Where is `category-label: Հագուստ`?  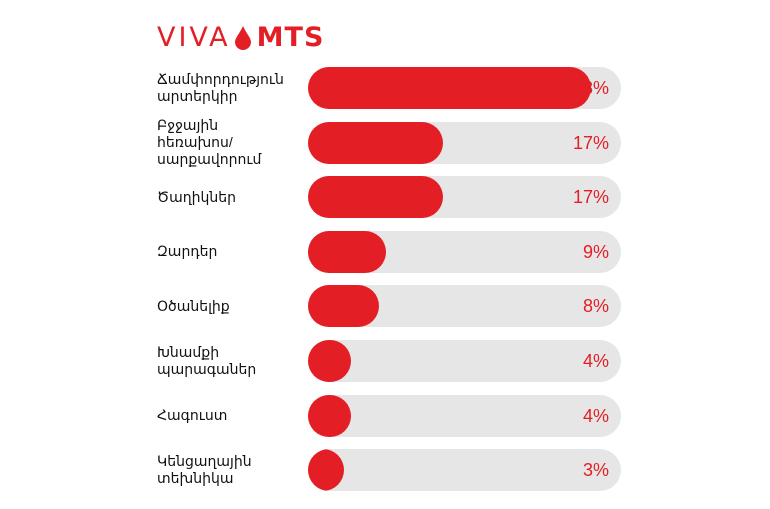
category-label: Հագուստ is located at coordinates (227, 416).